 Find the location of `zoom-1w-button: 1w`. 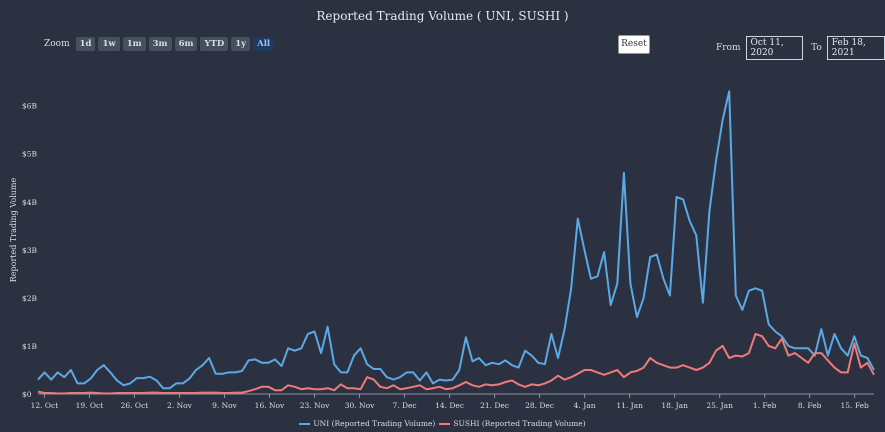

zoom-1w-button: 1w is located at coordinates (109, 44).